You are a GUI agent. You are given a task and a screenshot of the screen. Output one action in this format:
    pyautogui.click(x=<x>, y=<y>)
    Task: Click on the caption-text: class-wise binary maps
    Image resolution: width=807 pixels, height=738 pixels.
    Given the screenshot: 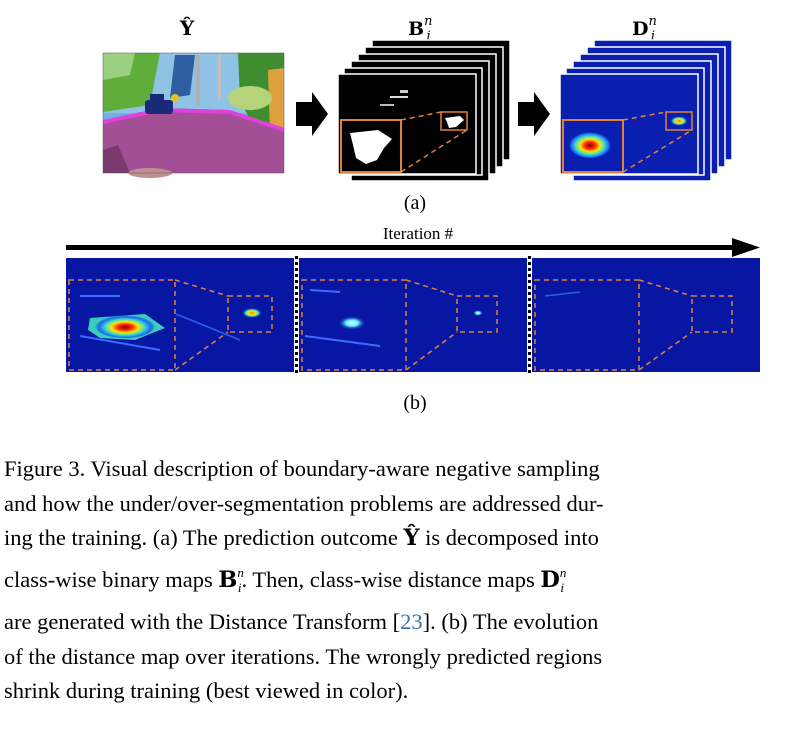 What is the action you would take?
    pyautogui.click(x=111, y=579)
    